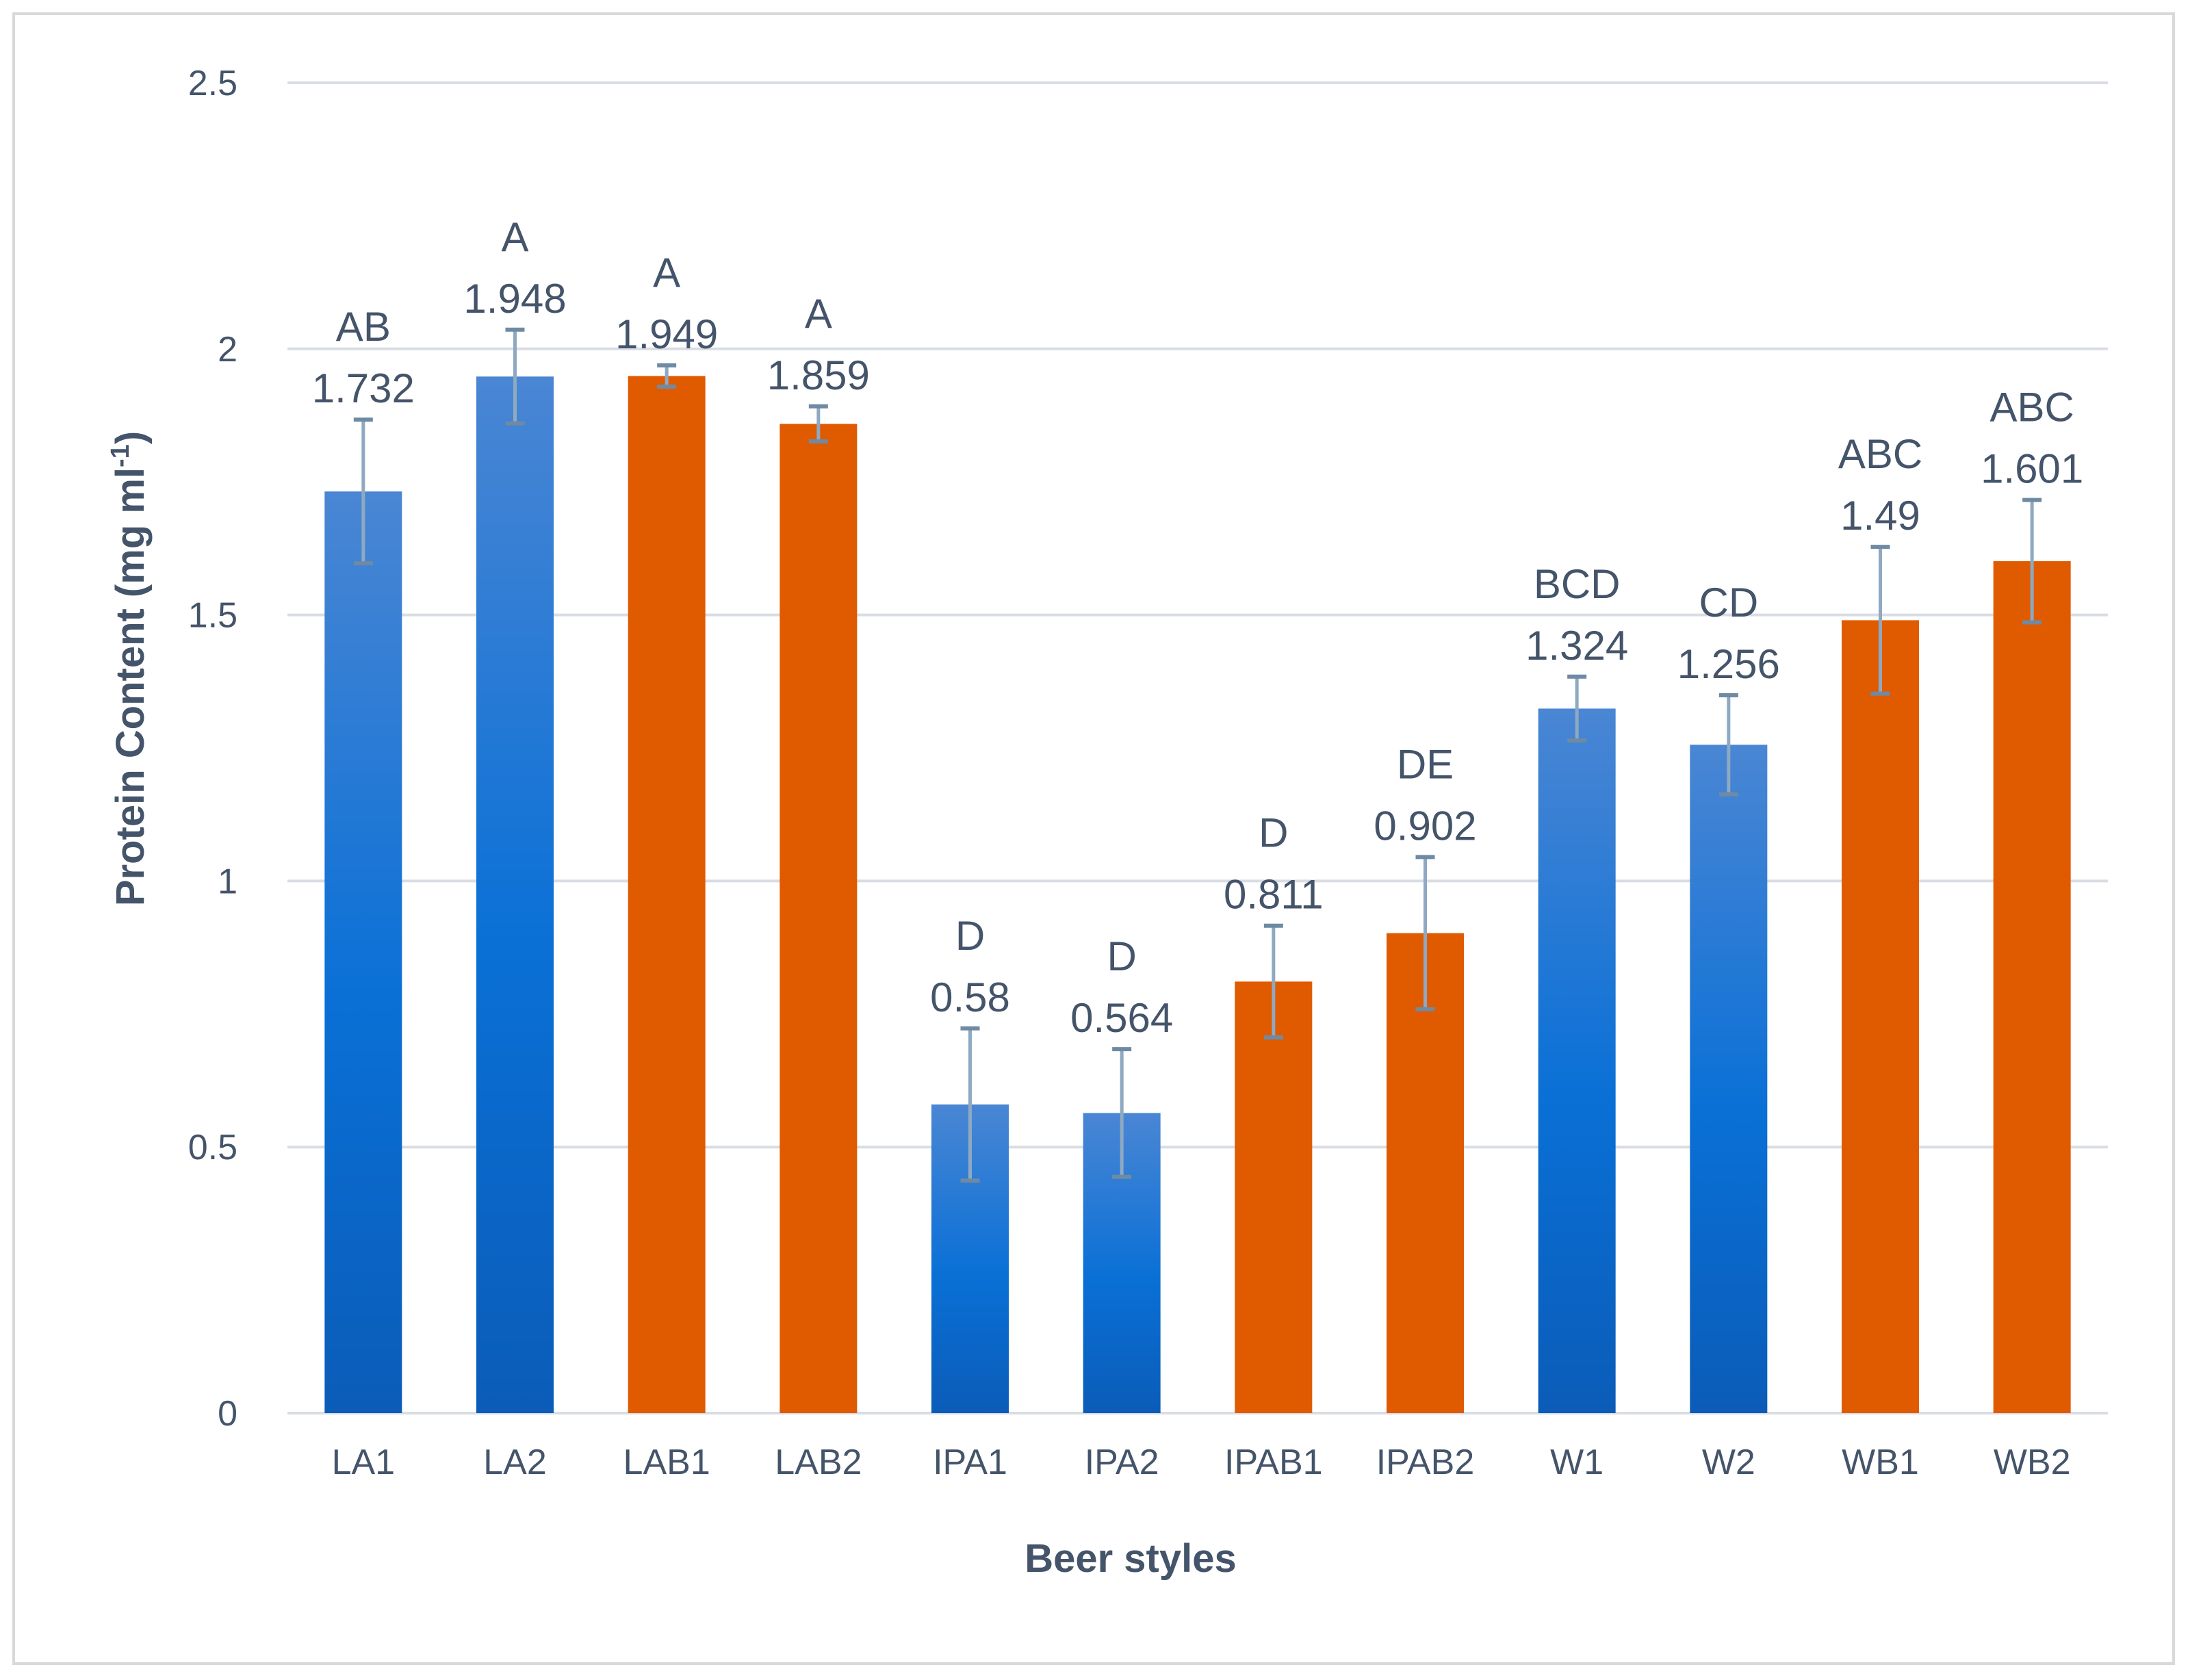  I want to click on value-label-w2: 1.256, so click(1728, 664).